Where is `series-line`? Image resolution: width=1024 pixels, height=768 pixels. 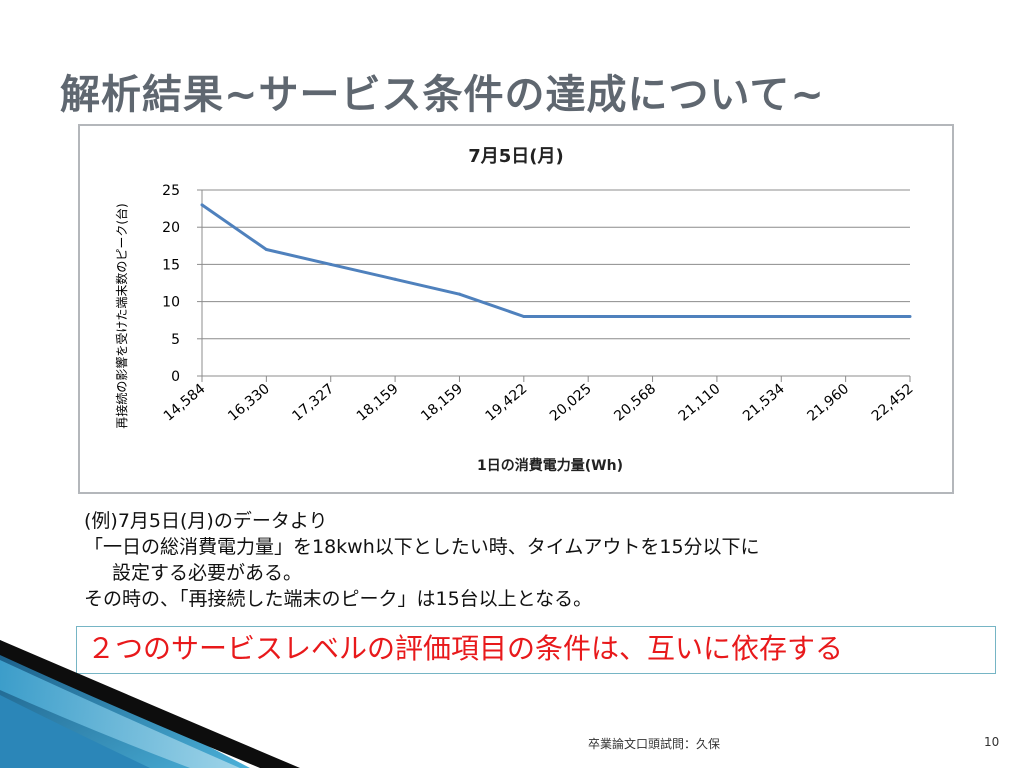
series-line is located at coordinates (555, 260).